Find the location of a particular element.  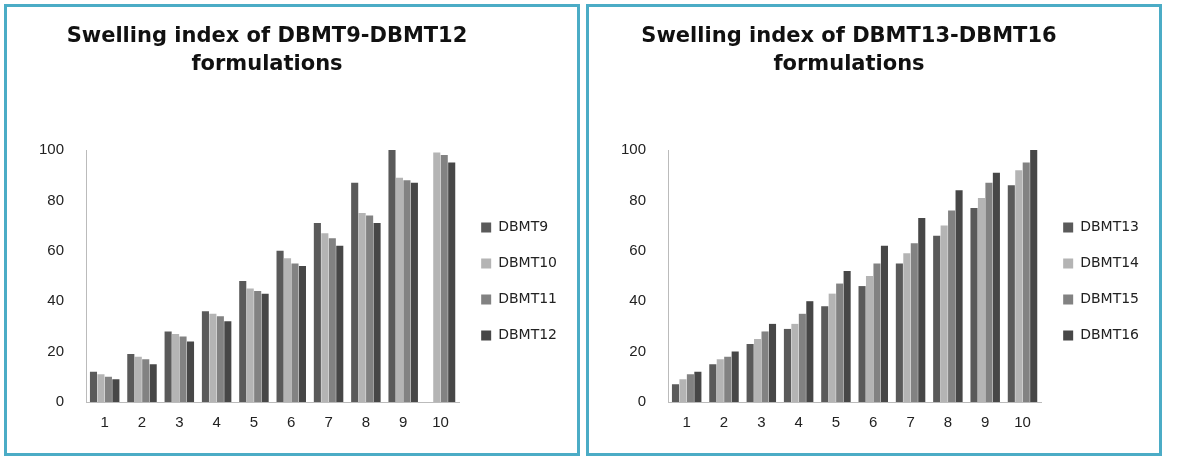

legend-label: DBMT16 is located at coordinates (1110, 334).